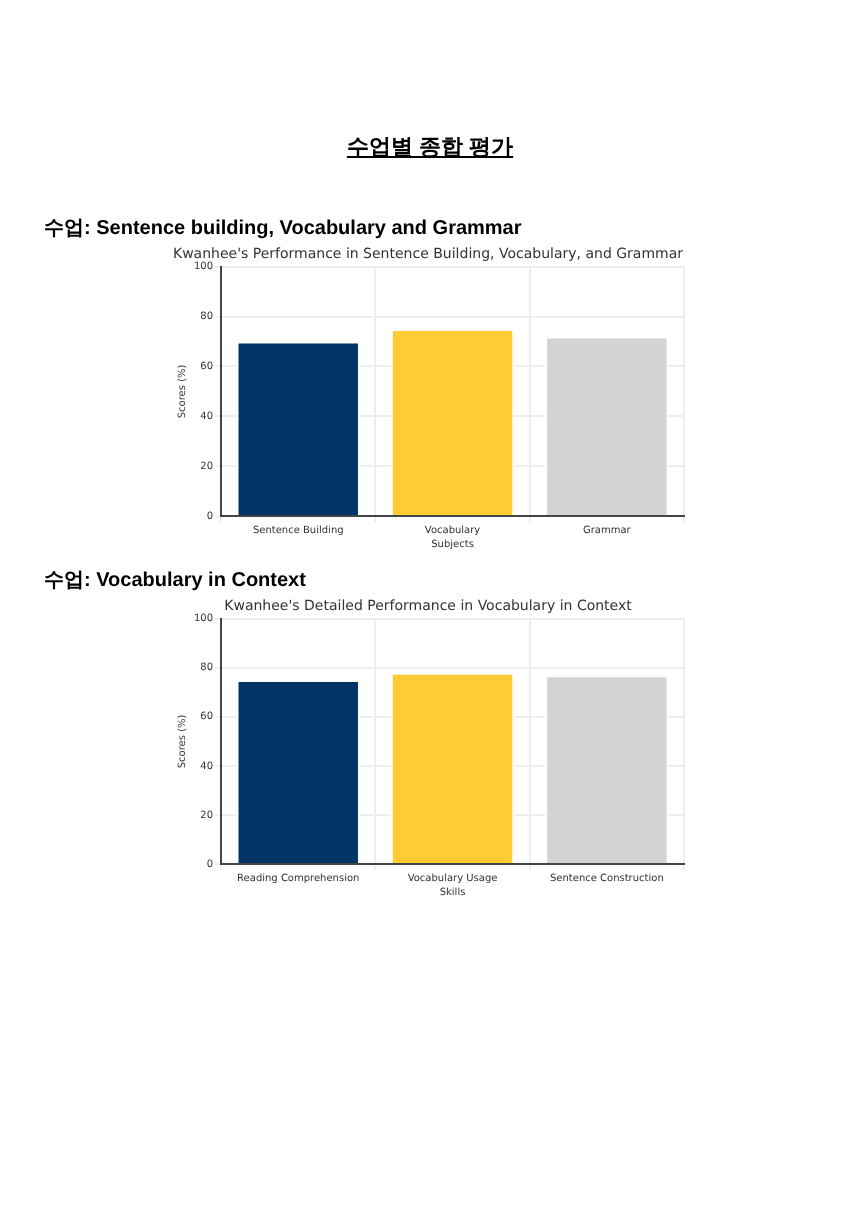 The image size is (860, 1226). Describe the element at coordinates (176, 581) in the screenshot. I see `text: 수업: Vocabulary in Context` at that location.